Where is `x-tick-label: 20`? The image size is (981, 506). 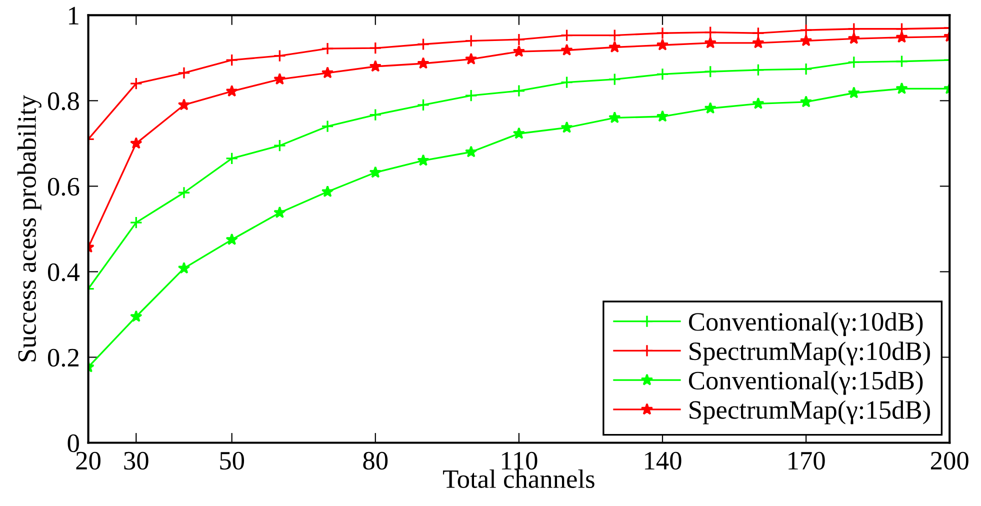 x-tick-label: 20 is located at coordinates (88, 461).